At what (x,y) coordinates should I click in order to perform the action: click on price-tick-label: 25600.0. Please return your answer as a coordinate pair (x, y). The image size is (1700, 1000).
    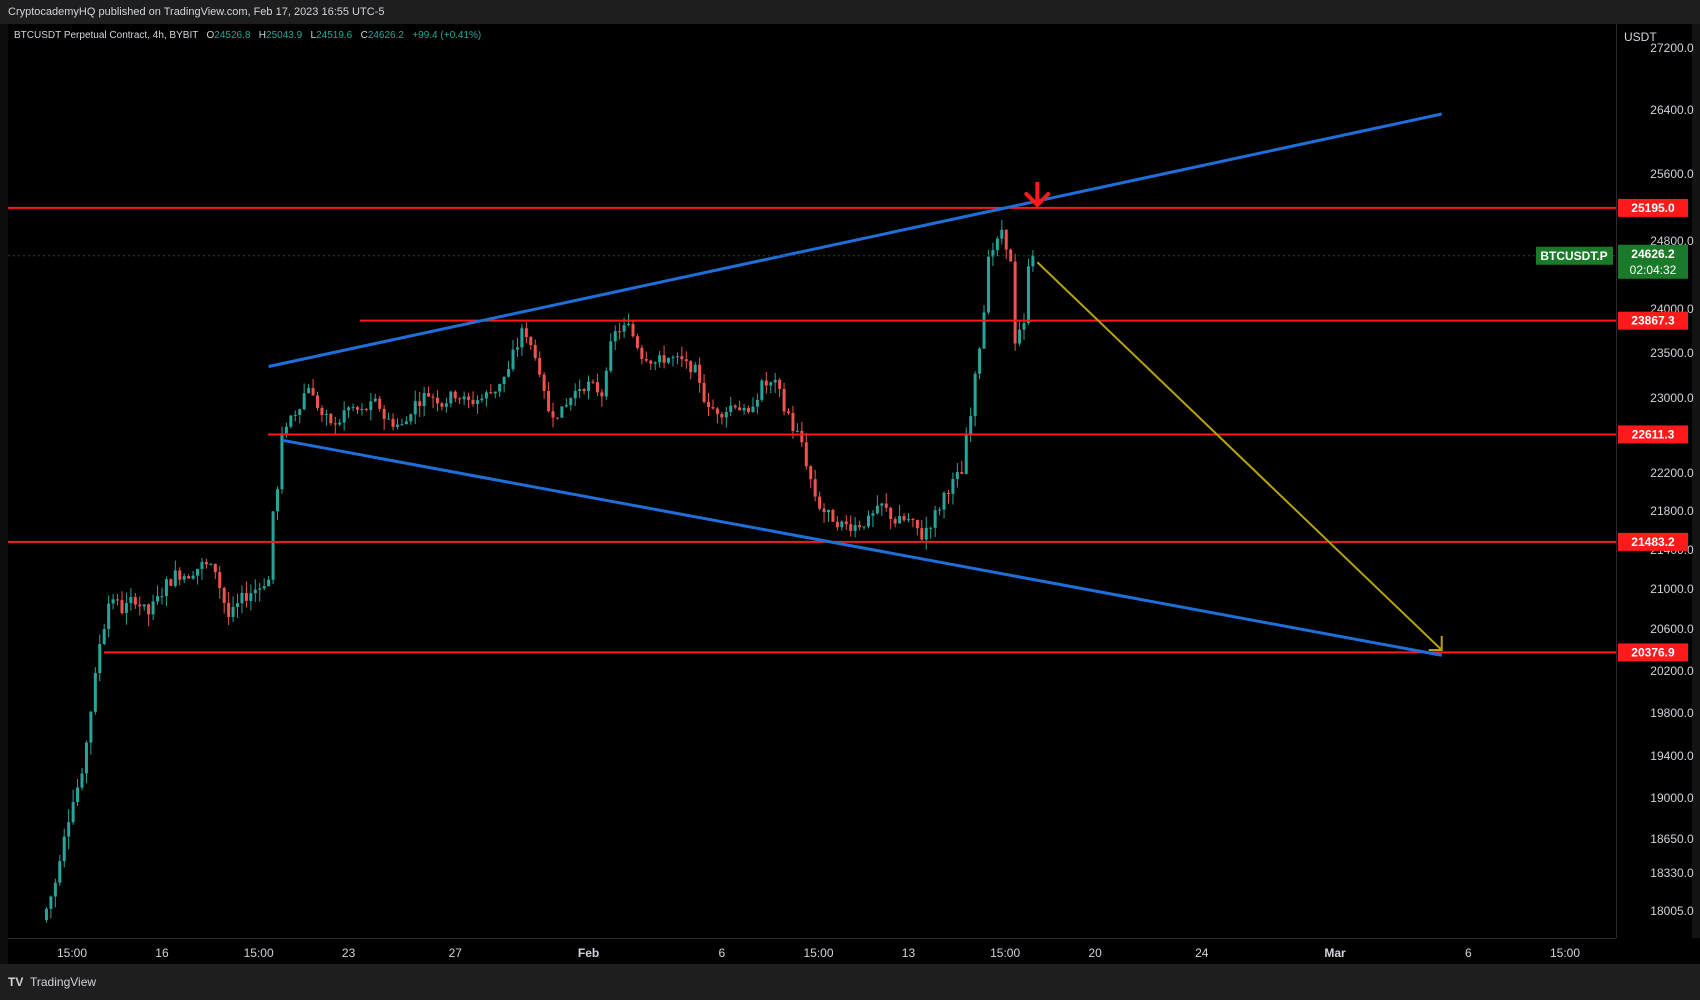
    Looking at the image, I should click on (1672, 174).